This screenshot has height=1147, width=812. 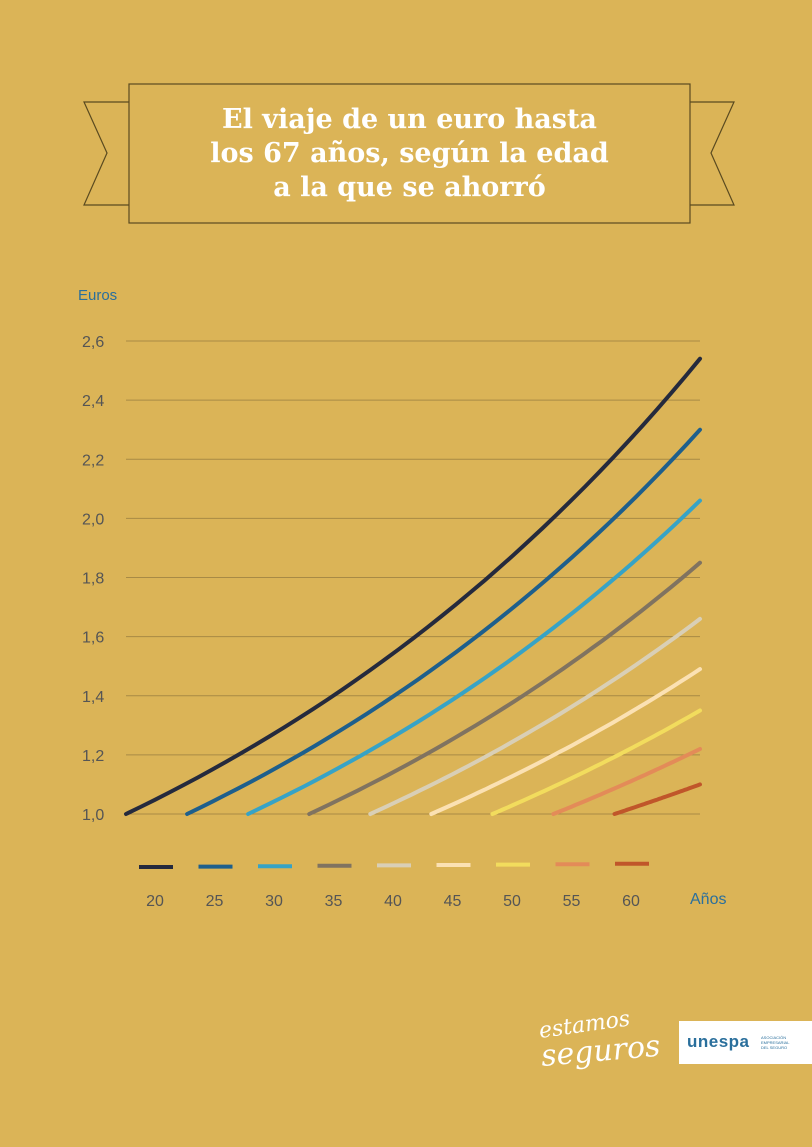 I want to click on chart-legend: 20 25 30 35 40 45 50 55 60, so click(x=394, y=885).